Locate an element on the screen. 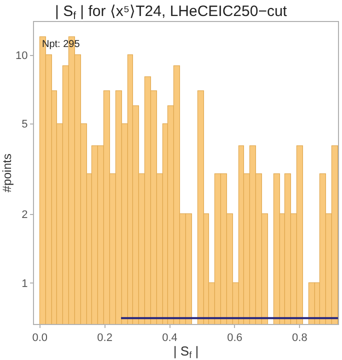  x-tick-label: 0.0 is located at coordinates (40, 338).